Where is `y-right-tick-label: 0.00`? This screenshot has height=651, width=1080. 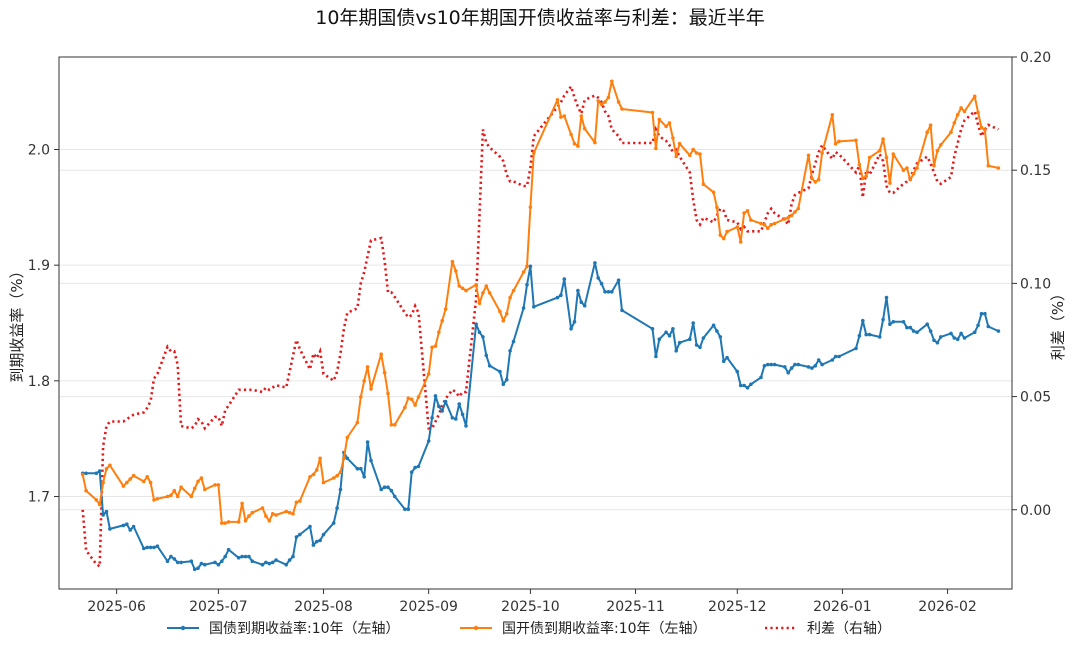 y-right-tick-label: 0.00 is located at coordinates (1035, 511).